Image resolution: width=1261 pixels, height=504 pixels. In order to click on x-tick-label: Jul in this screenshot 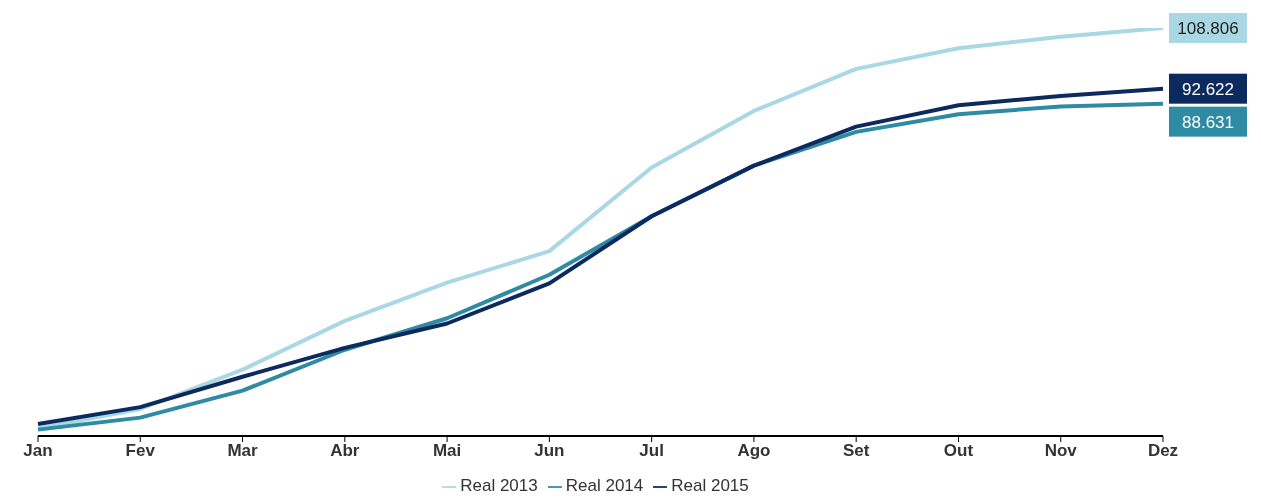, I will do `click(651, 451)`.